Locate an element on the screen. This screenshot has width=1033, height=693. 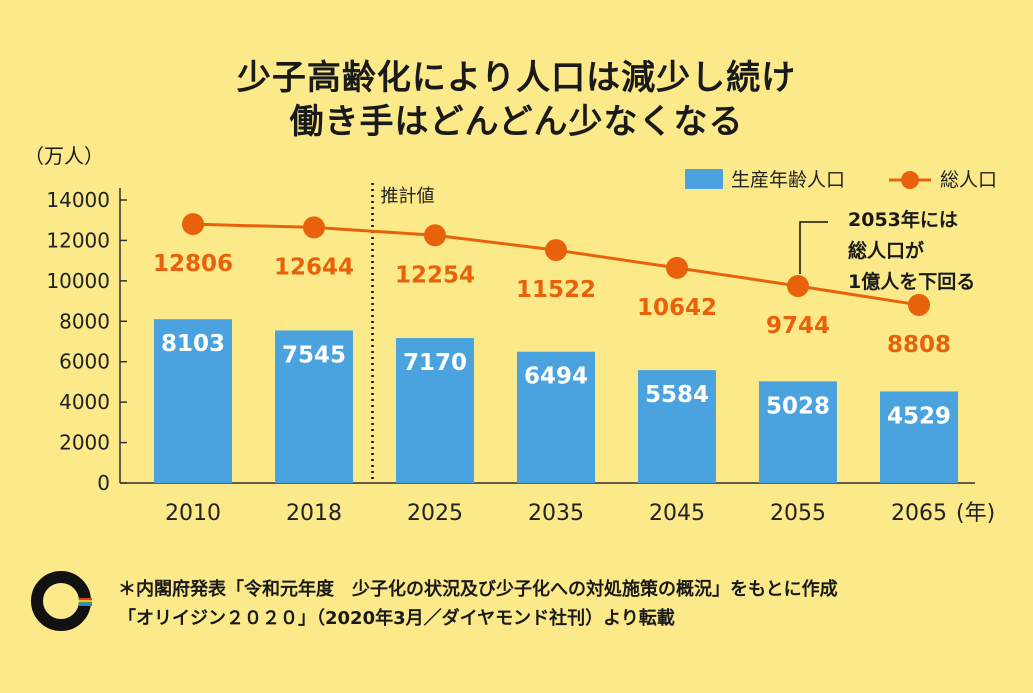
bar-2065 is located at coordinates (919, 437).